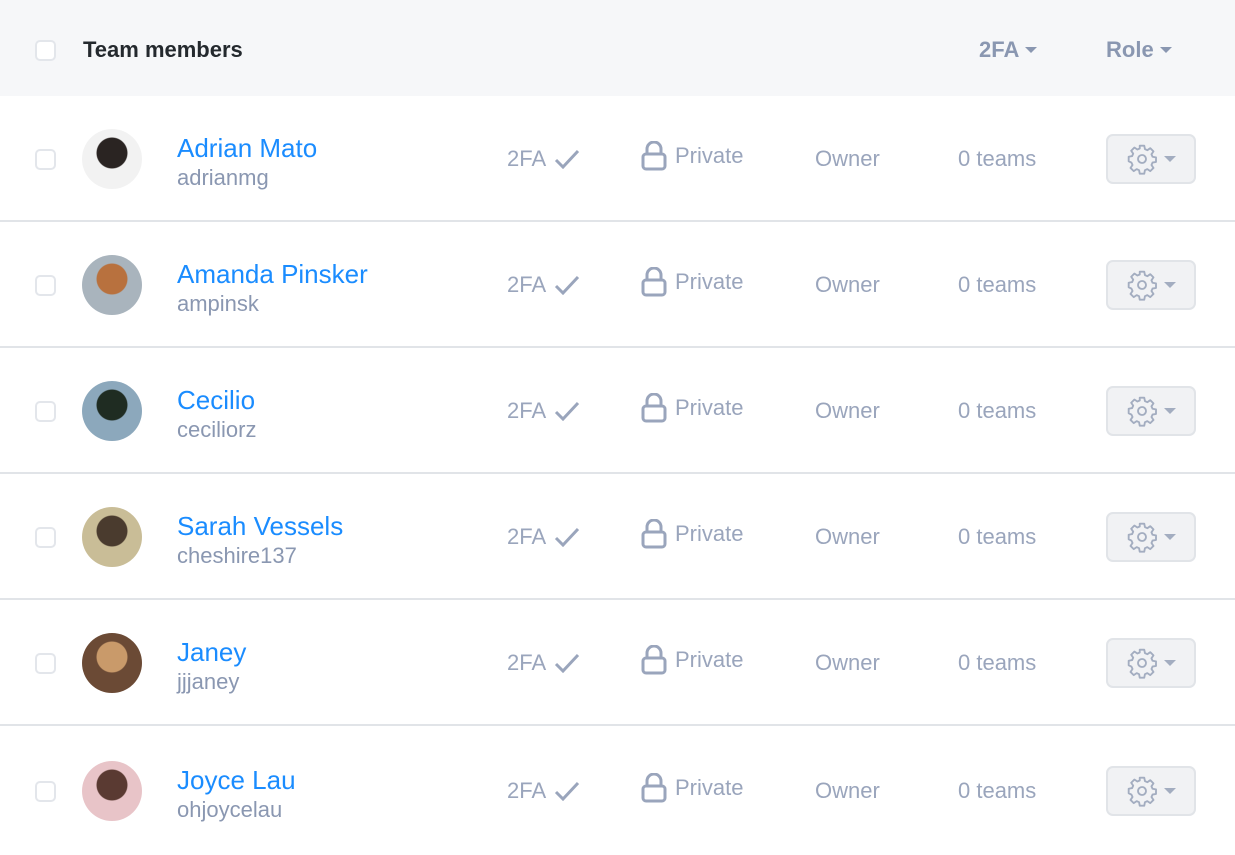 Image resolution: width=1235 pixels, height=855 pixels. What do you see at coordinates (617, 48) in the screenshot?
I see `table-header: Team members 2FA Role` at bounding box center [617, 48].